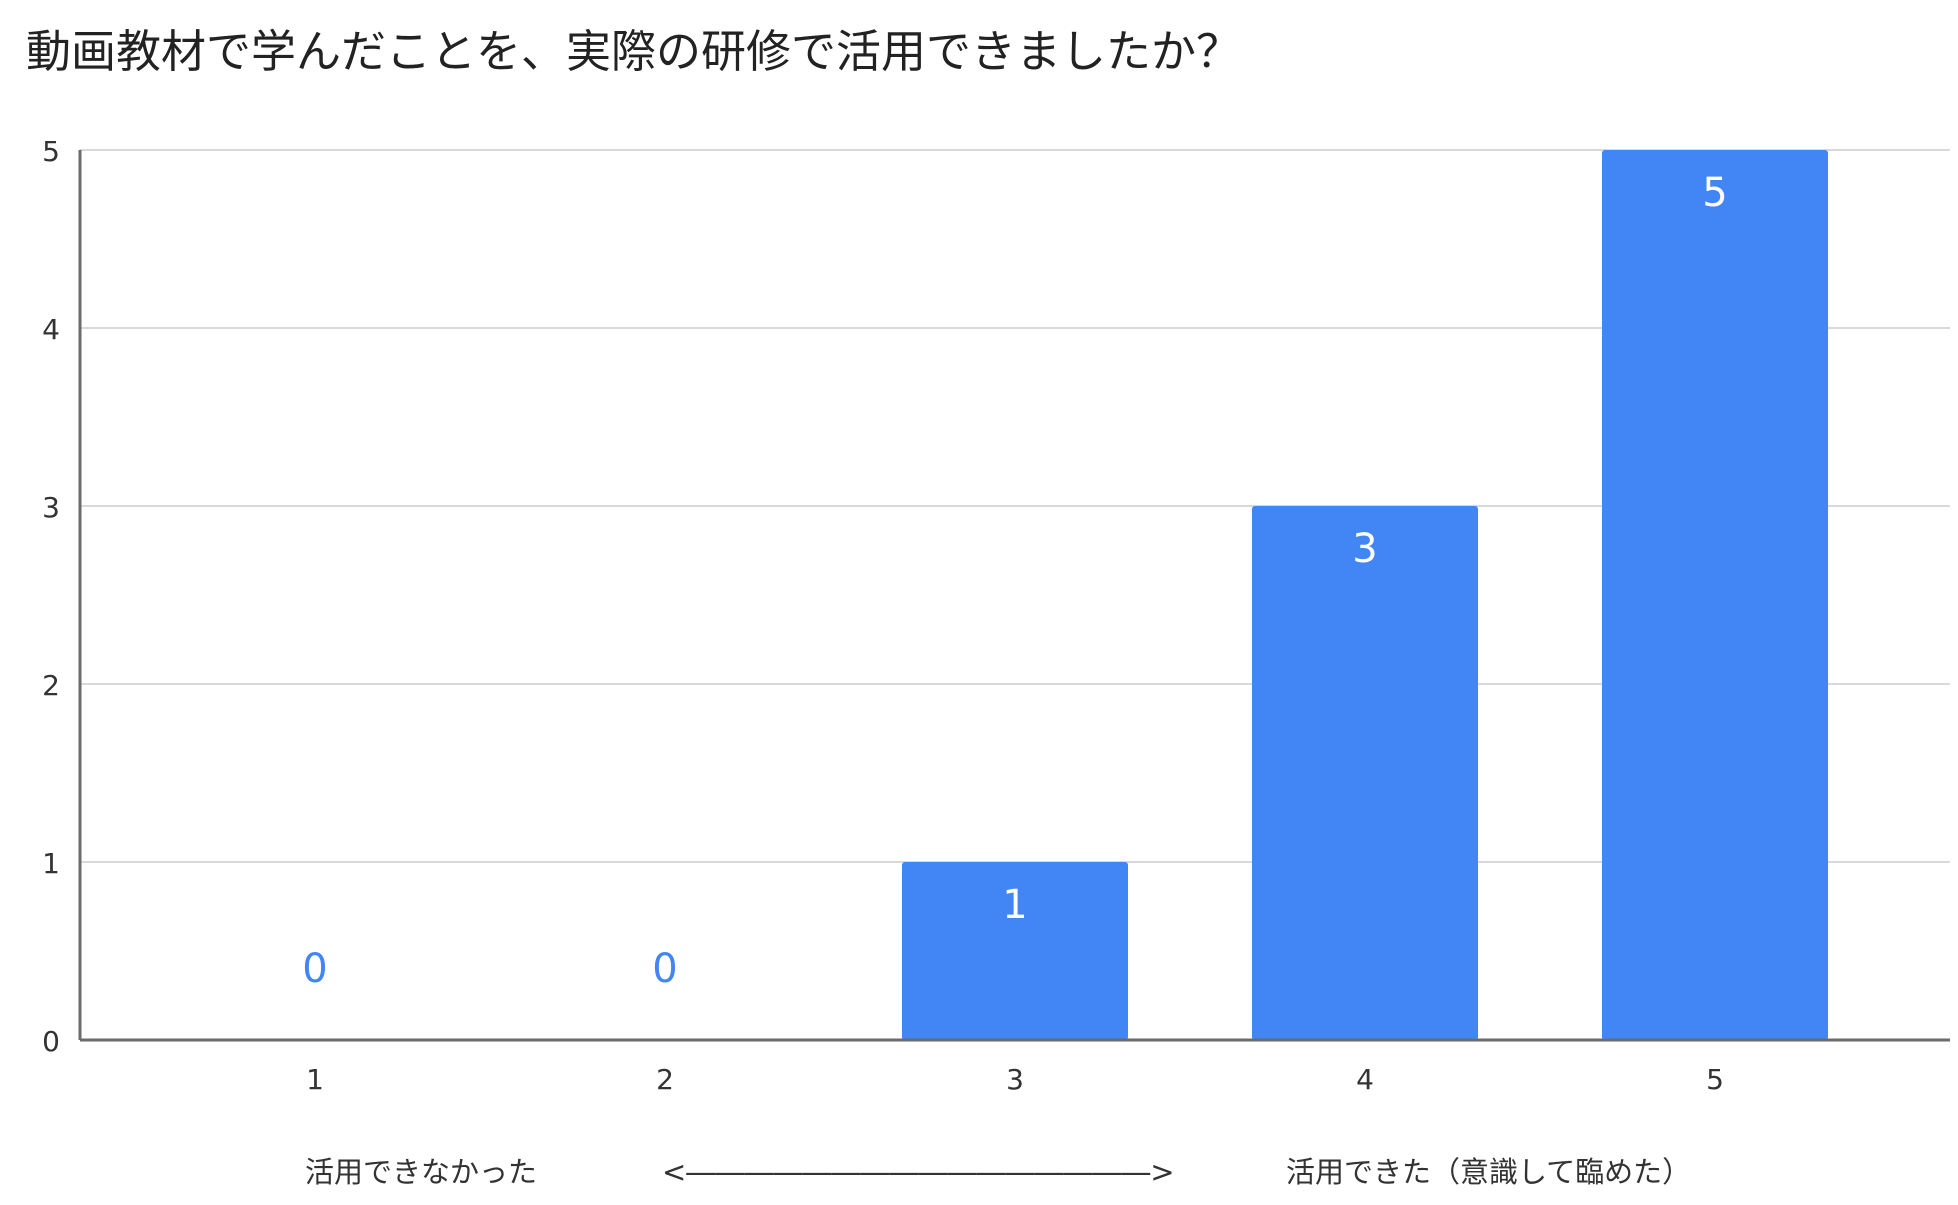 The height and width of the screenshot is (1205, 1958). What do you see at coordinates (315, 1079) in the screenshot?
I see `x-tick-label: 1` at bounding box center [315, 1079].